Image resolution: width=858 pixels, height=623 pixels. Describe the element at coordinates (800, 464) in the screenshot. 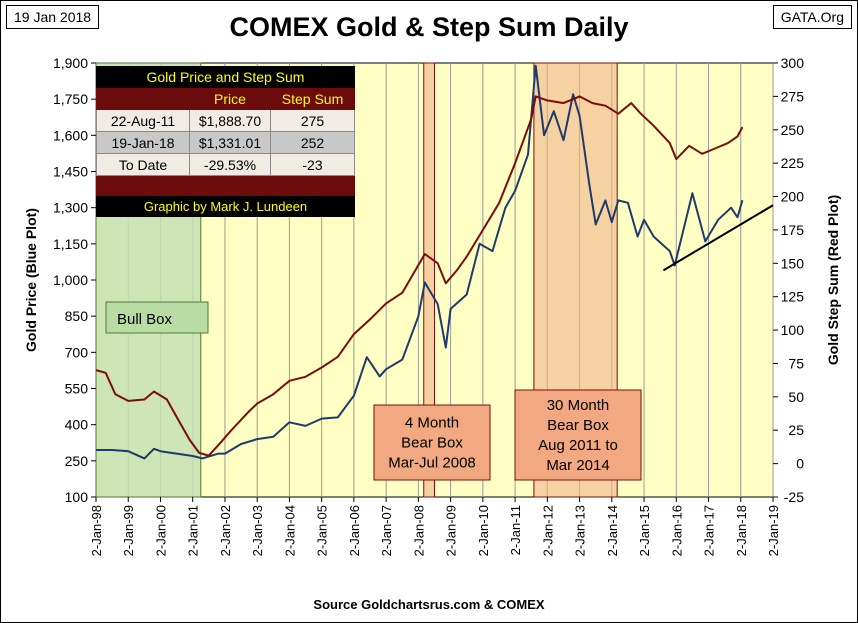

I see `y-right-tick-label: 0` at that location.